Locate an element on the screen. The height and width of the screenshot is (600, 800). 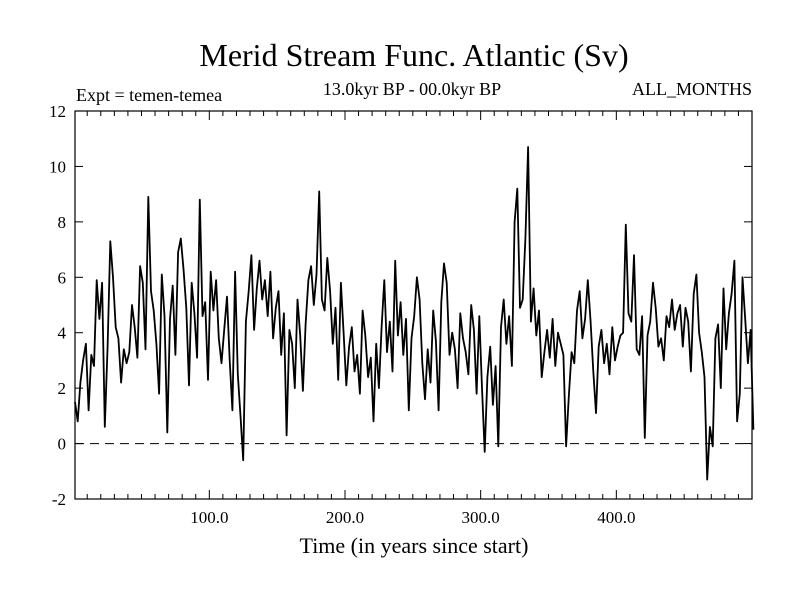
chart-title: Merid Stream Func. Atlantic (Sv) is located at coordinates (413, 55).